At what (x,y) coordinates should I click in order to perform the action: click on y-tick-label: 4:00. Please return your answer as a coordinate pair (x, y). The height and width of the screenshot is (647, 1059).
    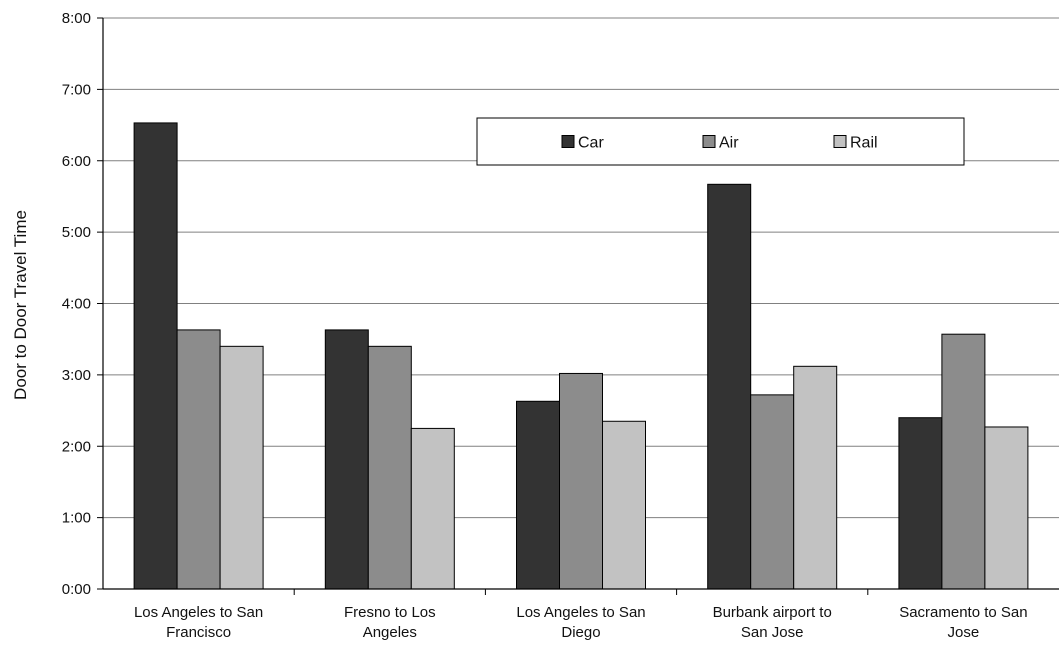
    Looking at the image, I should click on (76, 304).